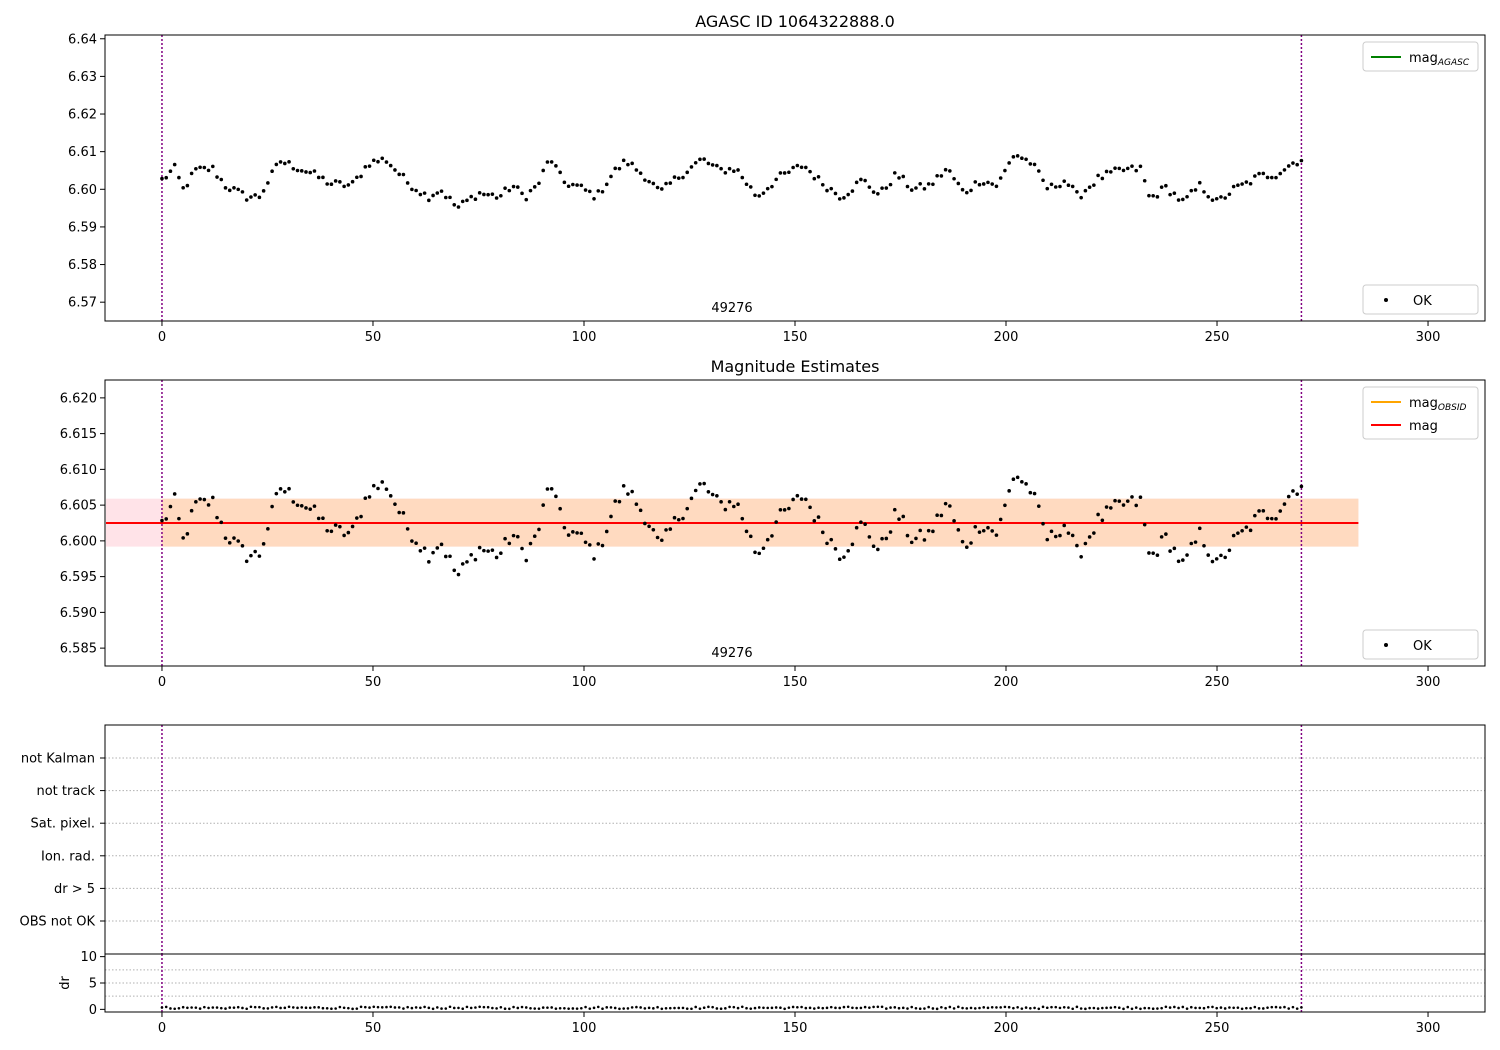 The height and width of the screenshot is (1050, 1500). What do you see at coordinates (1423, 426) in the screenshot?
I see `estimates-top-legend-label: mag` at bounding box center [1423, 426].